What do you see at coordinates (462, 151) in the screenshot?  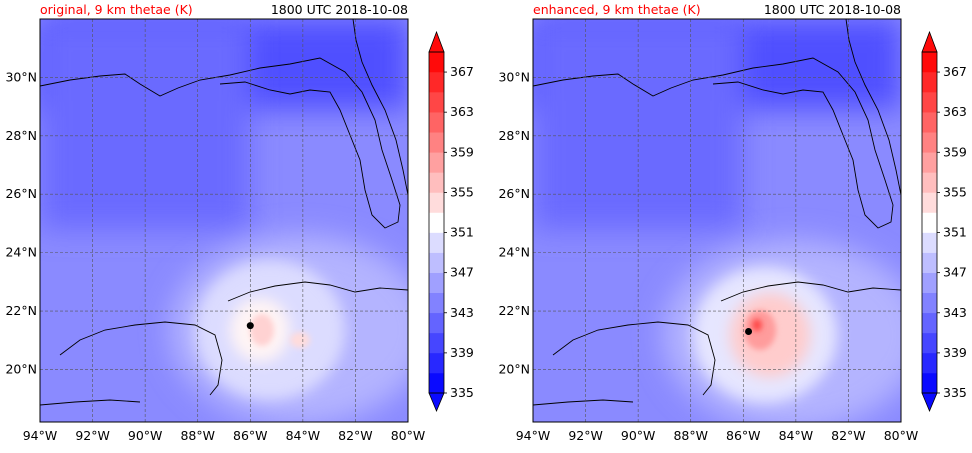 I see `colorbar-tick-label: 359` at bounding box center [462, 151].